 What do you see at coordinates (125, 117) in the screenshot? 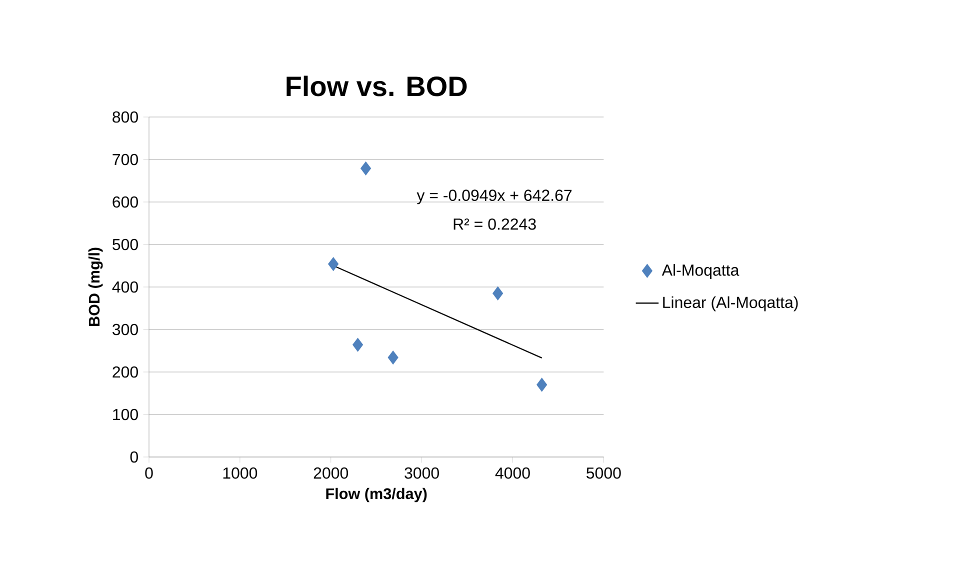
I see `y-tick-label: 800` at bounding box center [125, 117].